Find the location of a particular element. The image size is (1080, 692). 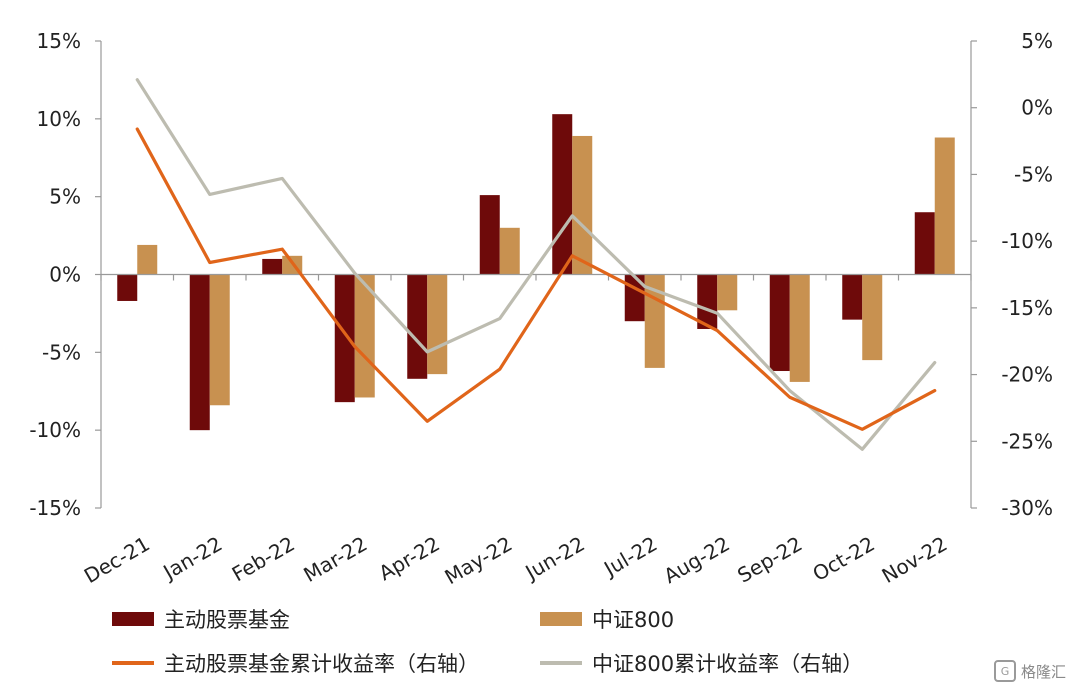

legend-item-fund-line: 主动股票基金累计收益率（右轴） is located at coordinates (295, 663).